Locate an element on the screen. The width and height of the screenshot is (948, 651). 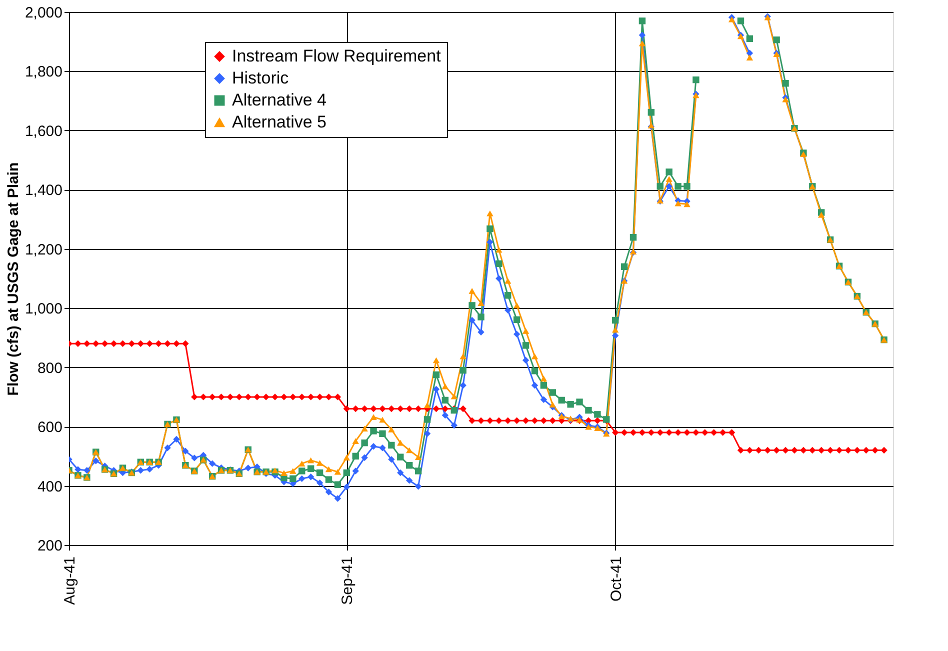
y-tick-label: 1,800 is located at coordinates (43, 72).